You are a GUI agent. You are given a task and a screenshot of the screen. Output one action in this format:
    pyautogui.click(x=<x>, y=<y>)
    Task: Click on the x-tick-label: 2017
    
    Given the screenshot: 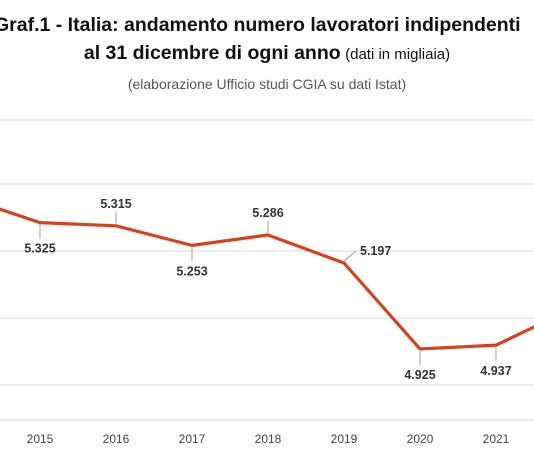 What is the action you would take?
    pyautogui.click(x=192, y=439)
    